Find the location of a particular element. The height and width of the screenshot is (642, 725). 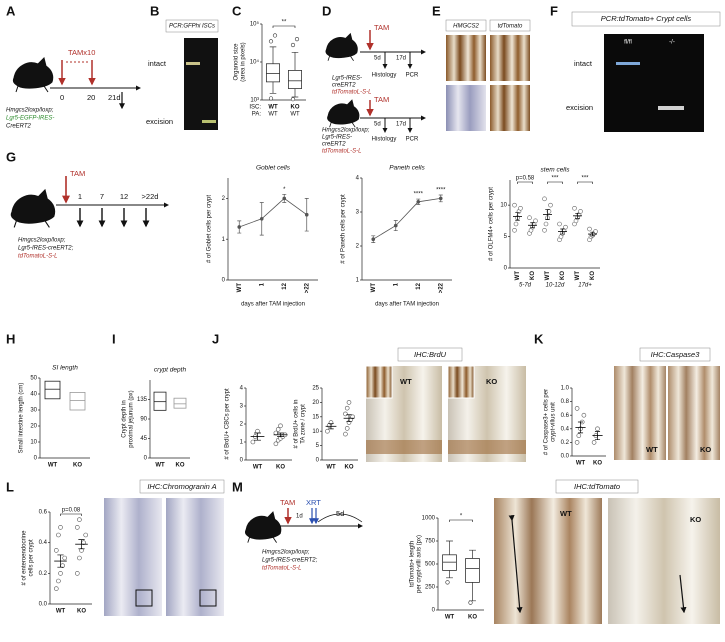

panel-letter: H is located at coordinates (10, 338).